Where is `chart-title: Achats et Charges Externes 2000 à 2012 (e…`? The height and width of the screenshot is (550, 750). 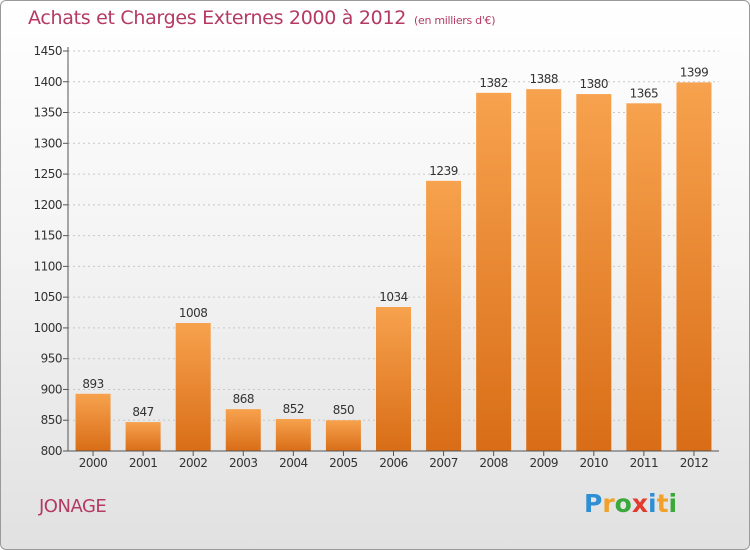 chart-title: Achats et Charges Externes 2000 à 2012 (e… is located at coordinates (262, 18).